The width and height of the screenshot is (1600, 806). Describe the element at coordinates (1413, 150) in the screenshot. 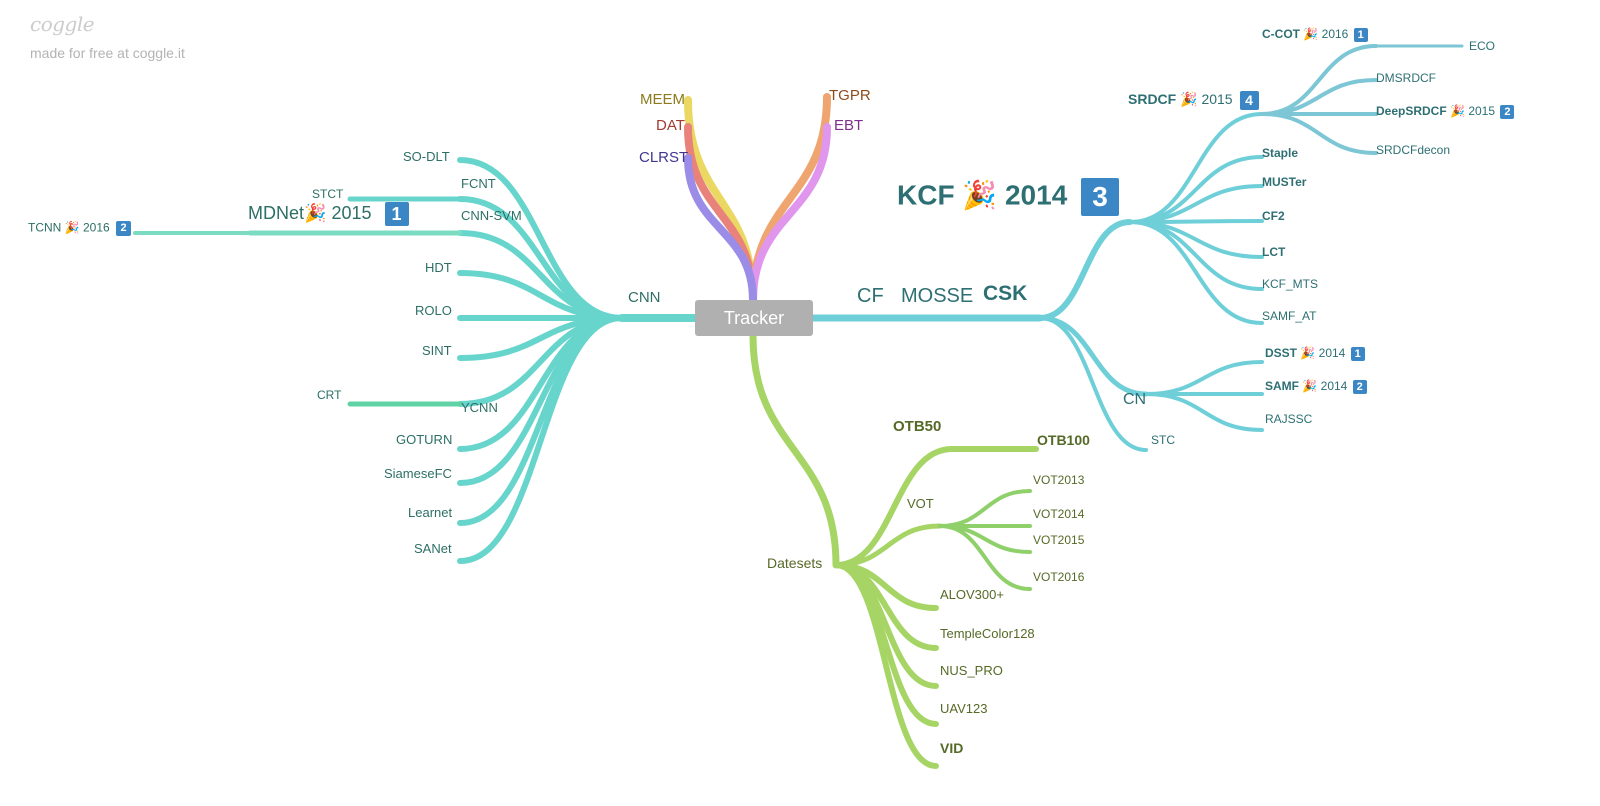

I see `node-srdcfdecon: SRDCFdecon` at that location.